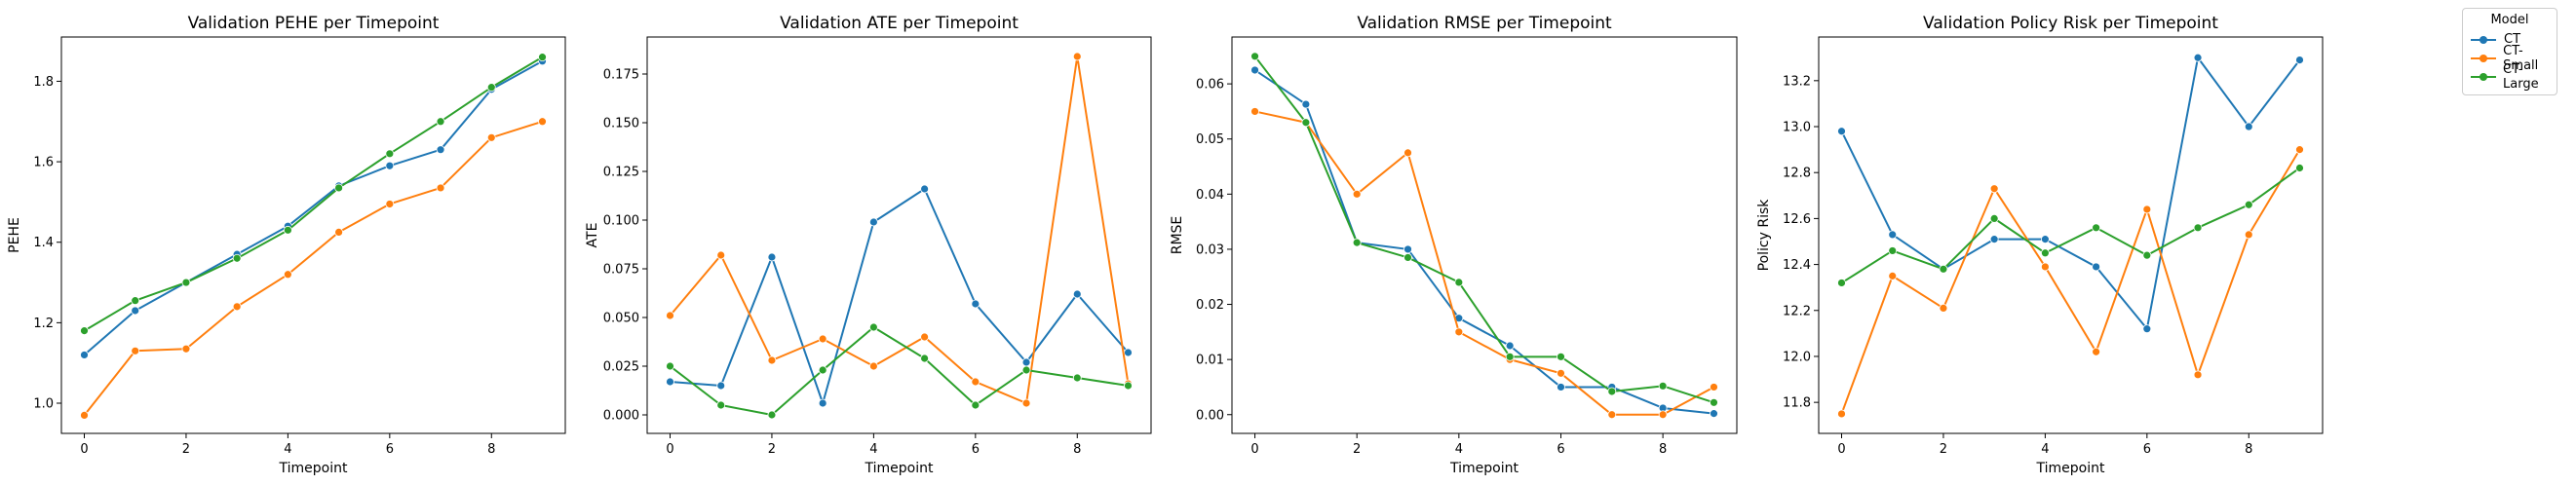  Describe the element at coordinates (1177, 235) in the screenshot. I see `y-axis-label: RMSE` at that location.